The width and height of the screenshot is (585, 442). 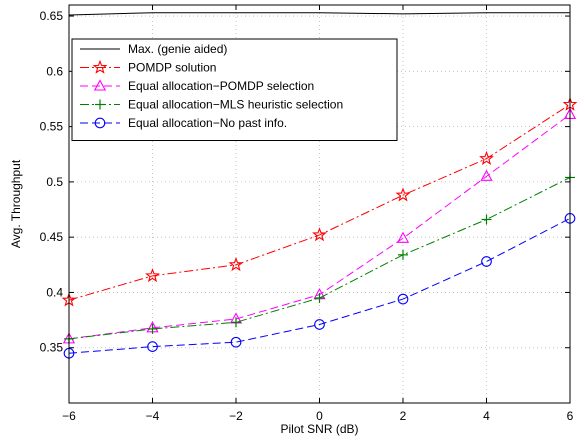 What do you see at coordinates (52, 16) in the screenshot?
I see `y-tick-label-6: 0.65` at bounding box center [52, 16].